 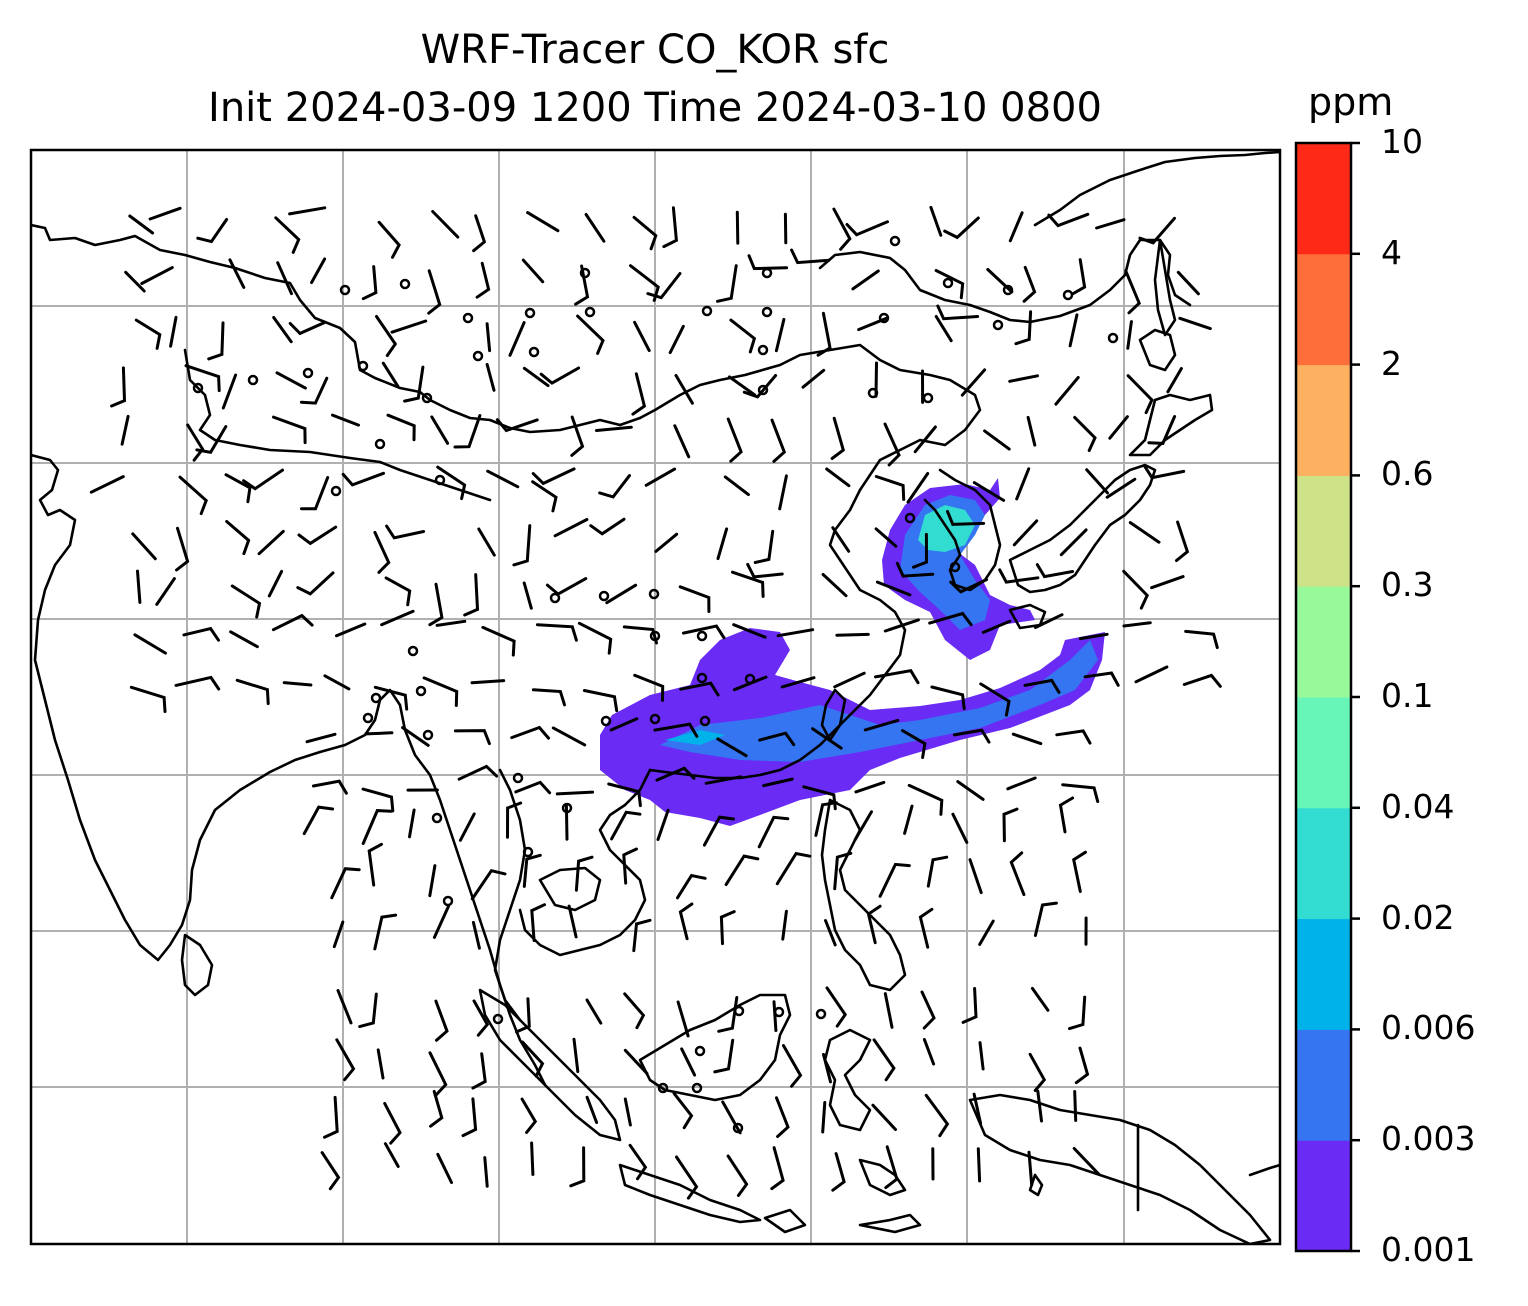 I want to click on colorbar-tick-label: 0.04, so click(x=1418, y=806).